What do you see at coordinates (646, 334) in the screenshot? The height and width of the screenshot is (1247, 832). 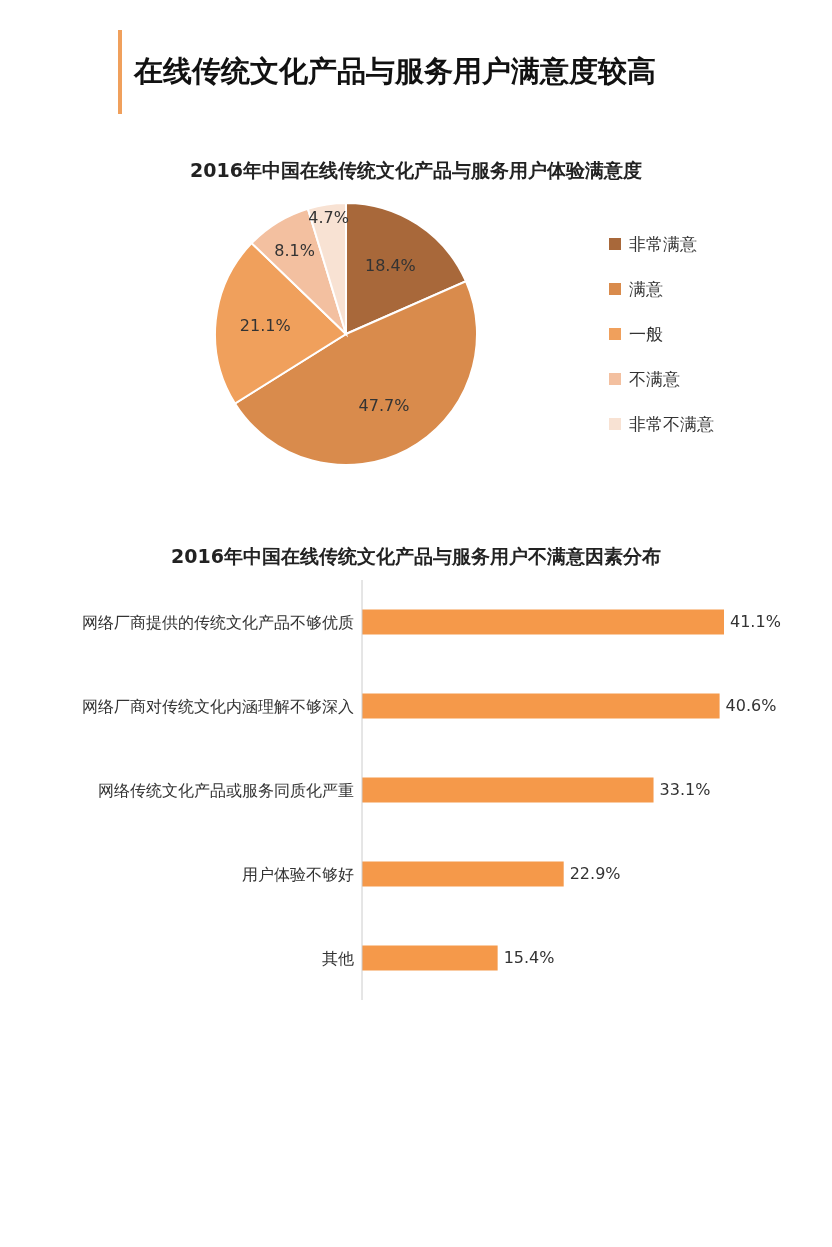 I see `legend-label: 一般` at bounding box center [646, 334].